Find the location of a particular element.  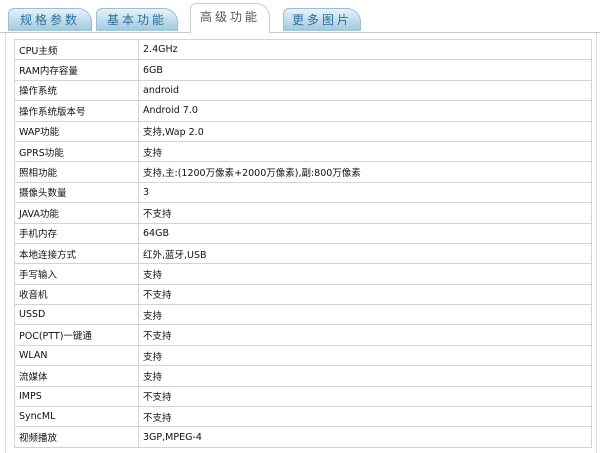

table-row: WLAN 支持 is located at coordinates (303, 355).